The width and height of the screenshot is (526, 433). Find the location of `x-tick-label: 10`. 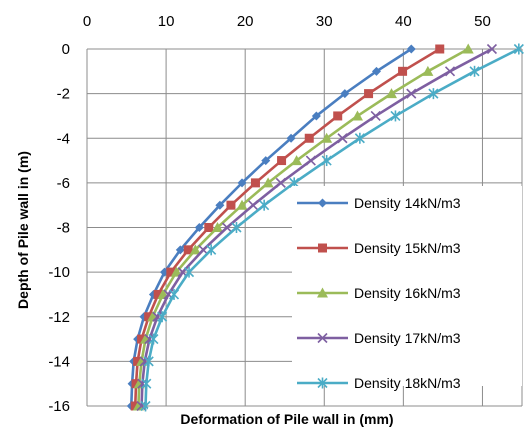

x-tick-label: 10 is located at coordinates (166, 21).